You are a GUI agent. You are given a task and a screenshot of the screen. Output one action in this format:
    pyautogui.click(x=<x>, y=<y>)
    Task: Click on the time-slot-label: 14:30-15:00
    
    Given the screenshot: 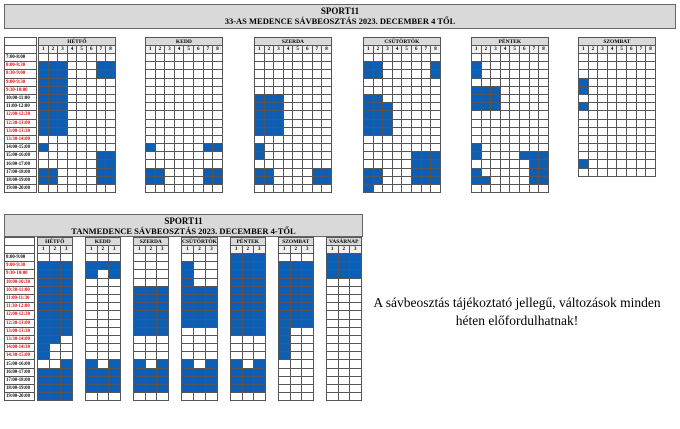 What is the action you would take?
    pyautogui.click(x=19, y=356)
    